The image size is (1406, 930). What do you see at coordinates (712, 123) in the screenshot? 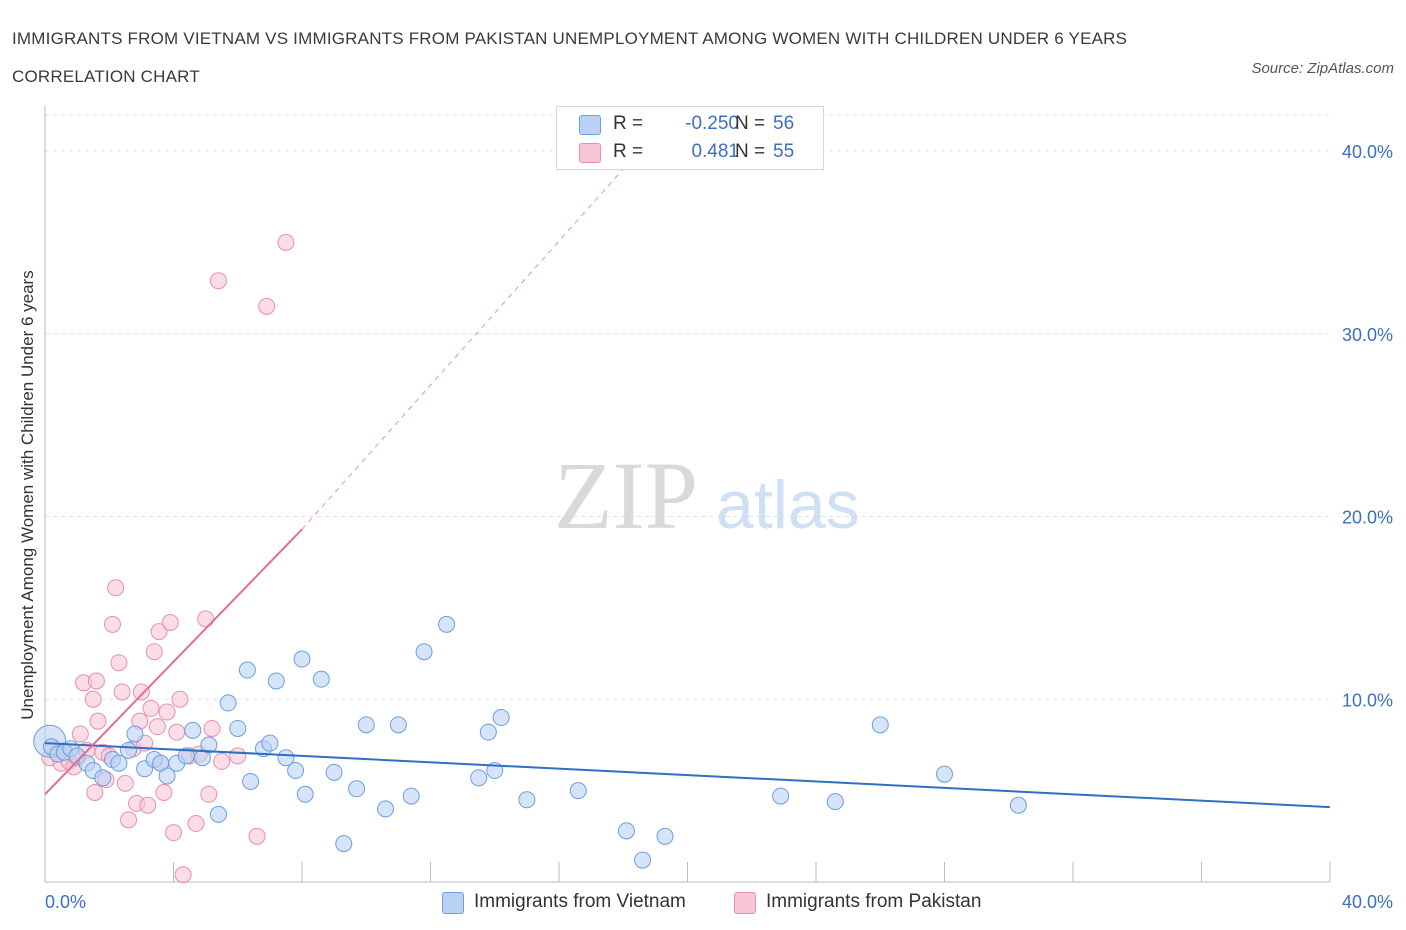
I see `legend-r-value-vietnam: -0.250` at bounding box center [712, 123].